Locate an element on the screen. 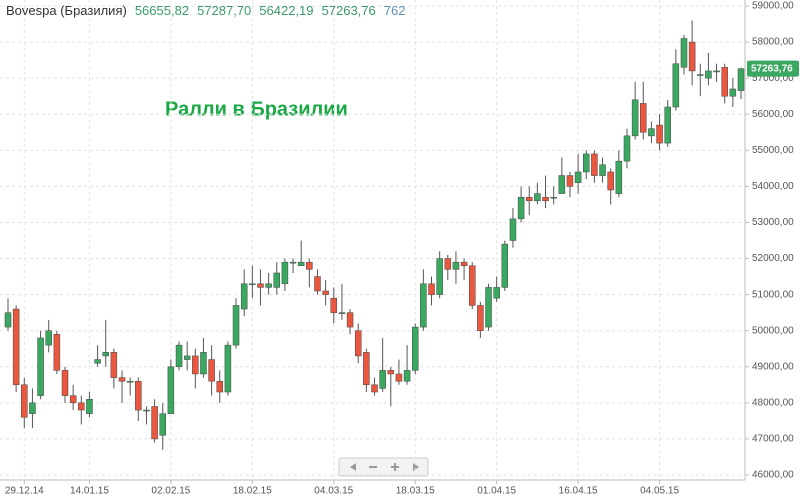  x-tick-label: 01.04.15 is located at coordinates (496, 491).